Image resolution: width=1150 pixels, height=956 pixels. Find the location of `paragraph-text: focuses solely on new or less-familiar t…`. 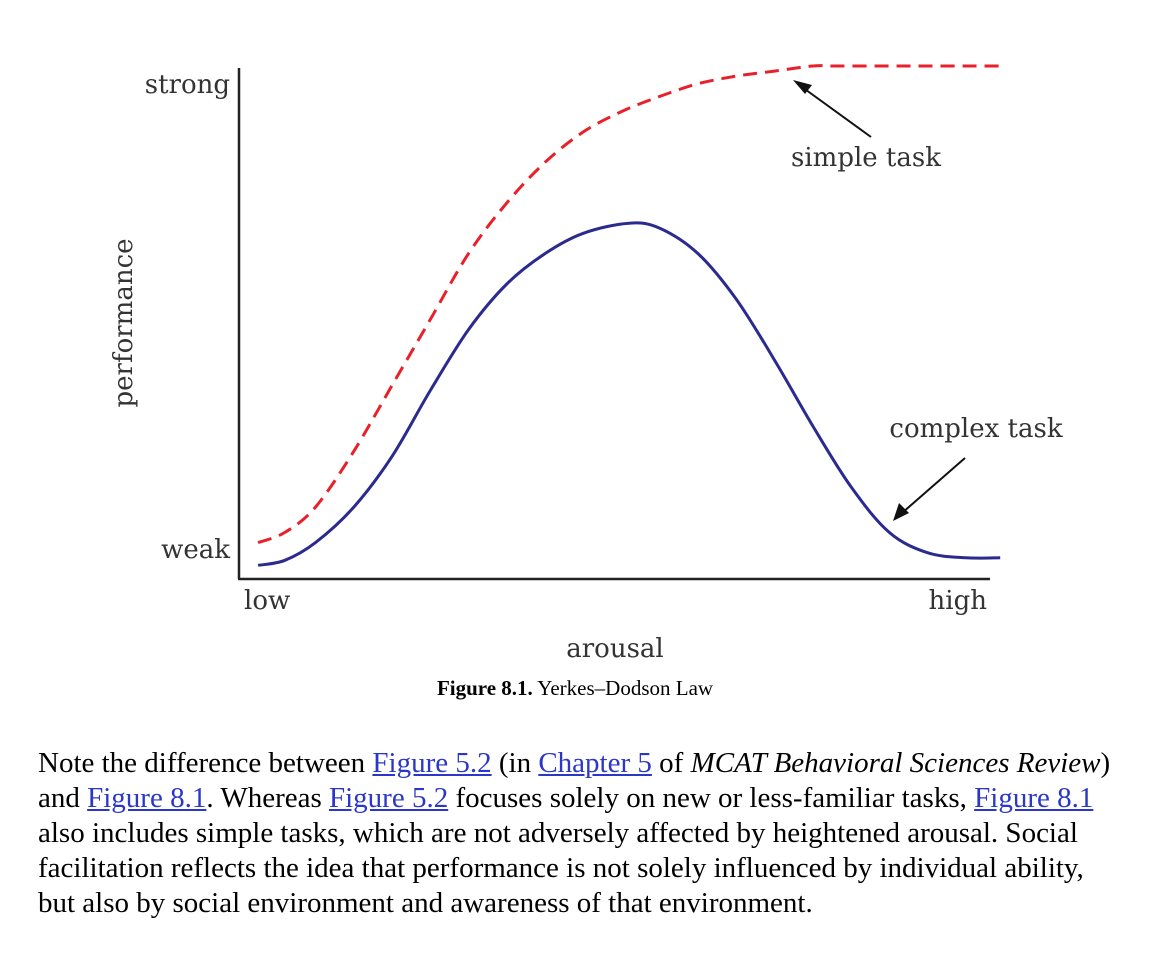

paragraph-text: focuses solely on new or less-familiar t… is located at coordinates (711, 798).